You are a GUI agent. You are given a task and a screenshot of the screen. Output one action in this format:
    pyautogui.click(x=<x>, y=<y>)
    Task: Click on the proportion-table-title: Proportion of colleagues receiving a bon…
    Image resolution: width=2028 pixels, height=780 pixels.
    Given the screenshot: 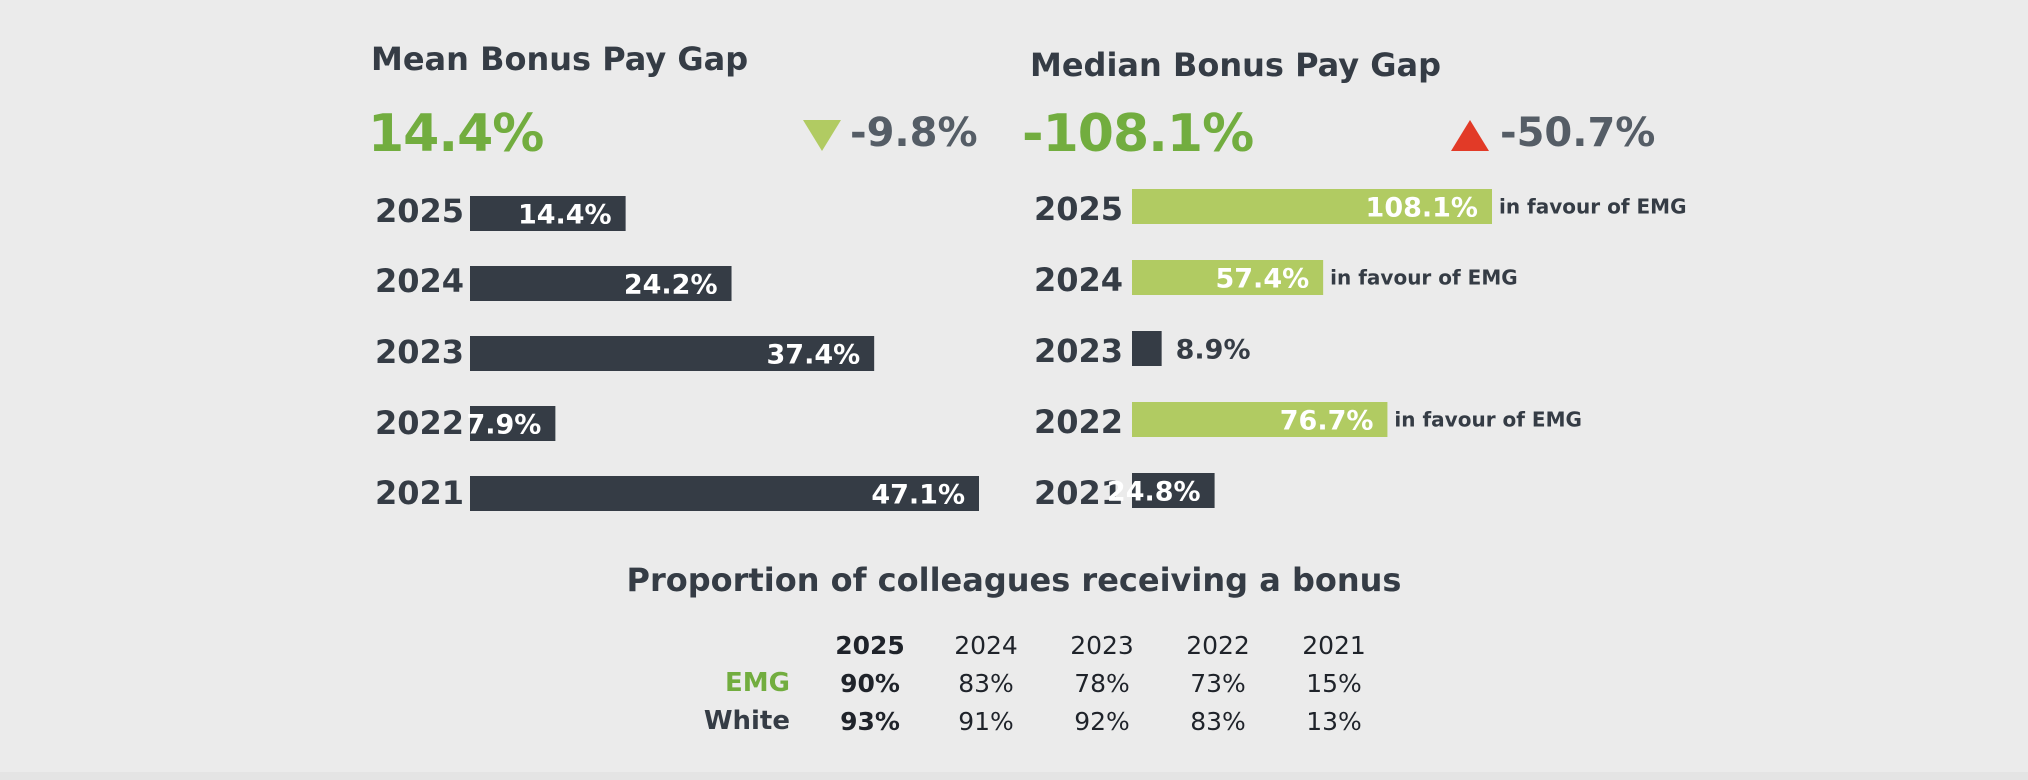 What is the action you would take?
    pyautogui.click(x=1014, y=580)
    